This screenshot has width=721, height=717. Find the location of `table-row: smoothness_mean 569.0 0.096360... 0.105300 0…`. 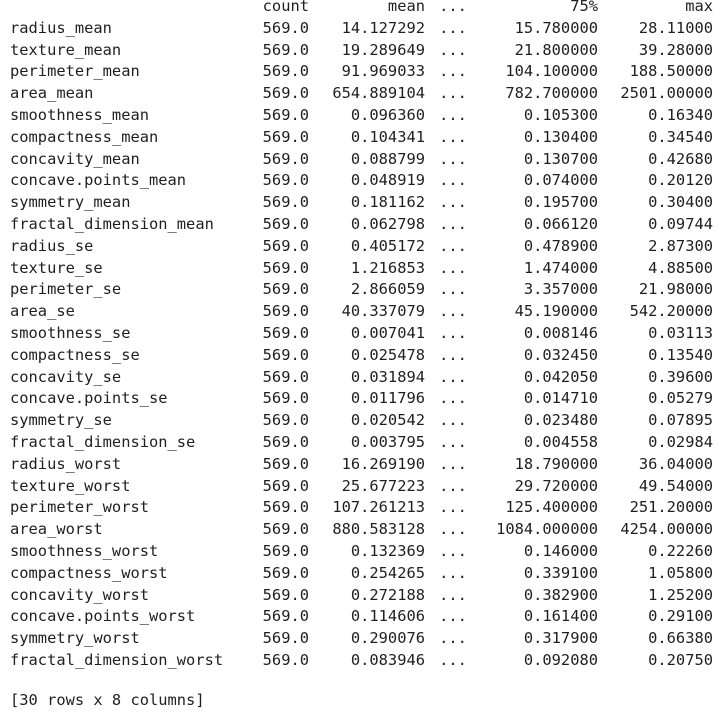

table-row: smoothness_mean 569.0 0.096360... 0.105300 0… is located at coordinates (356, 116).